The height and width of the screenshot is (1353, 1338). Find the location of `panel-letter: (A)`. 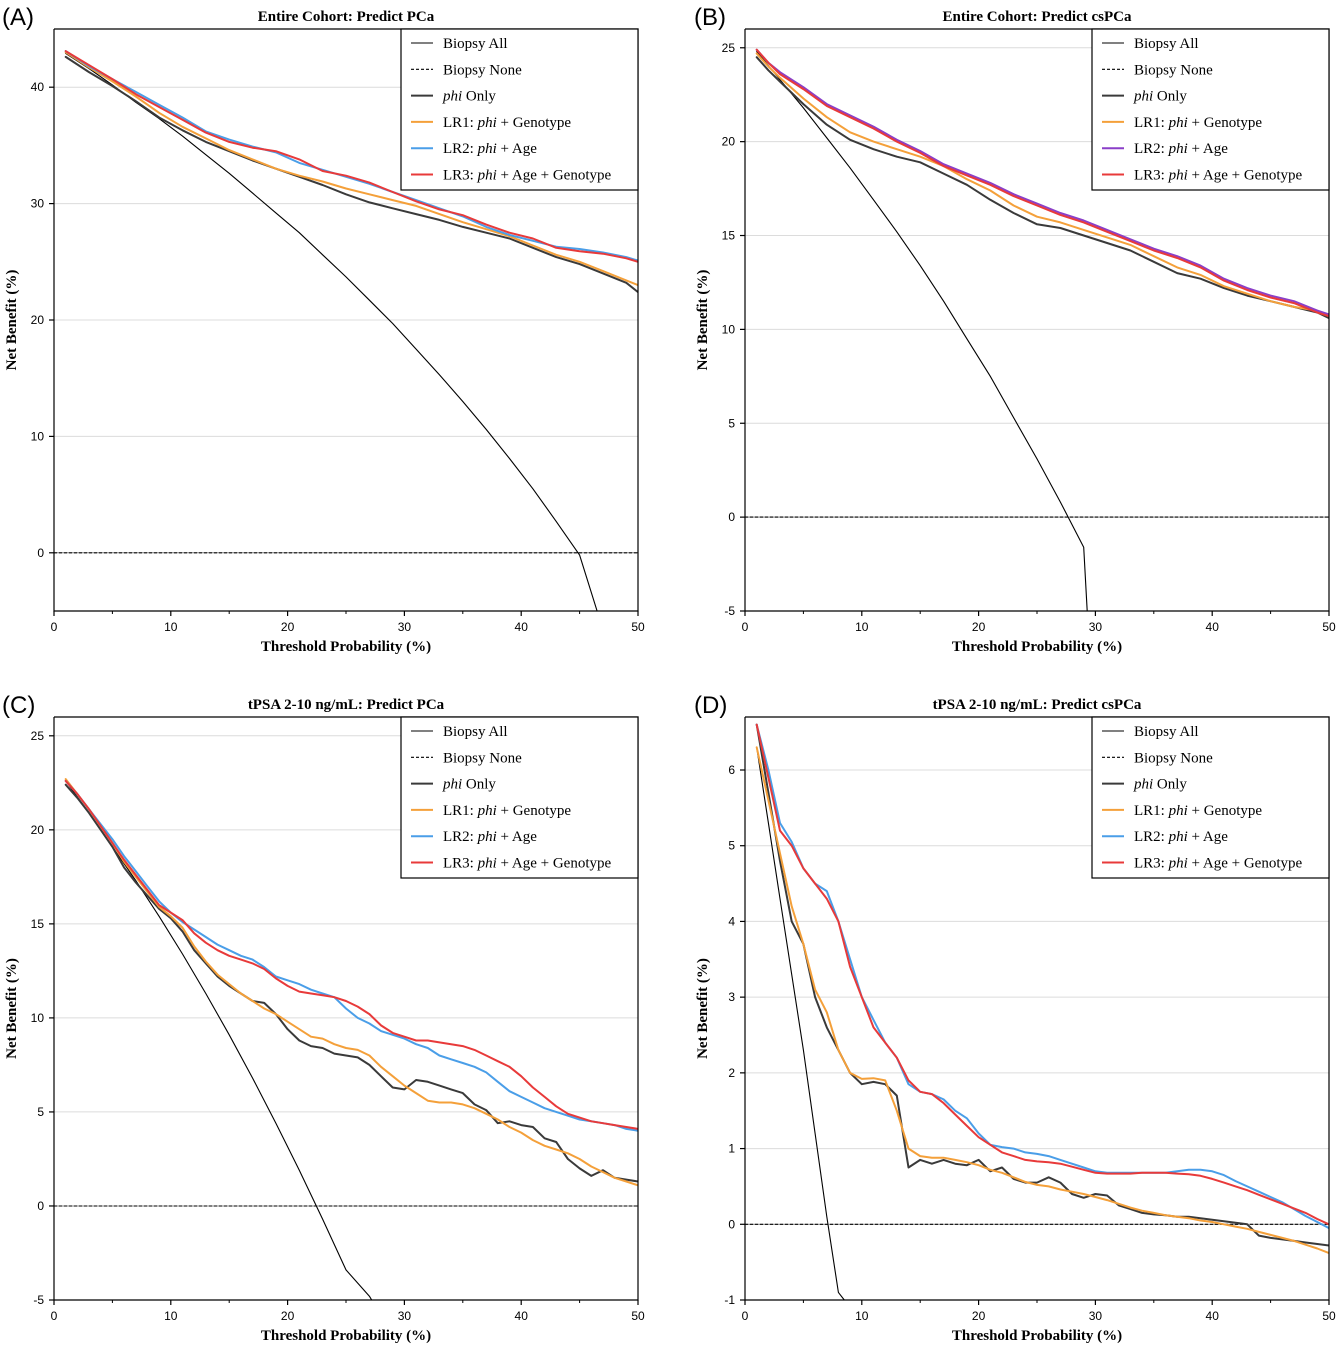

panel-letter: (A) is located at coordinates (18, 17).